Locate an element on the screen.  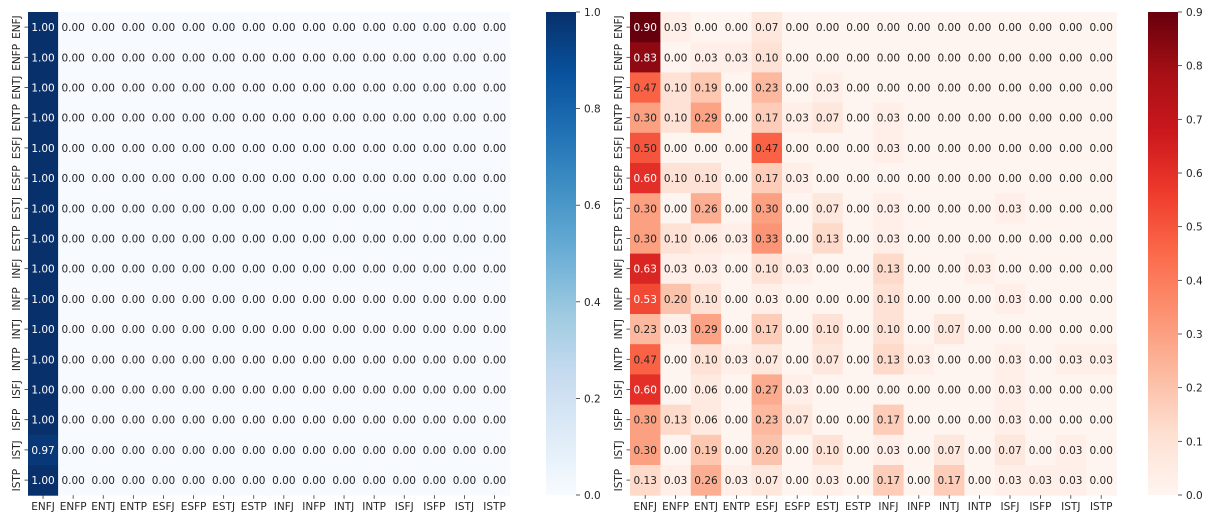
right-y-tick-label-ESFJ: ESFJ is located at coordinates (619, 148).